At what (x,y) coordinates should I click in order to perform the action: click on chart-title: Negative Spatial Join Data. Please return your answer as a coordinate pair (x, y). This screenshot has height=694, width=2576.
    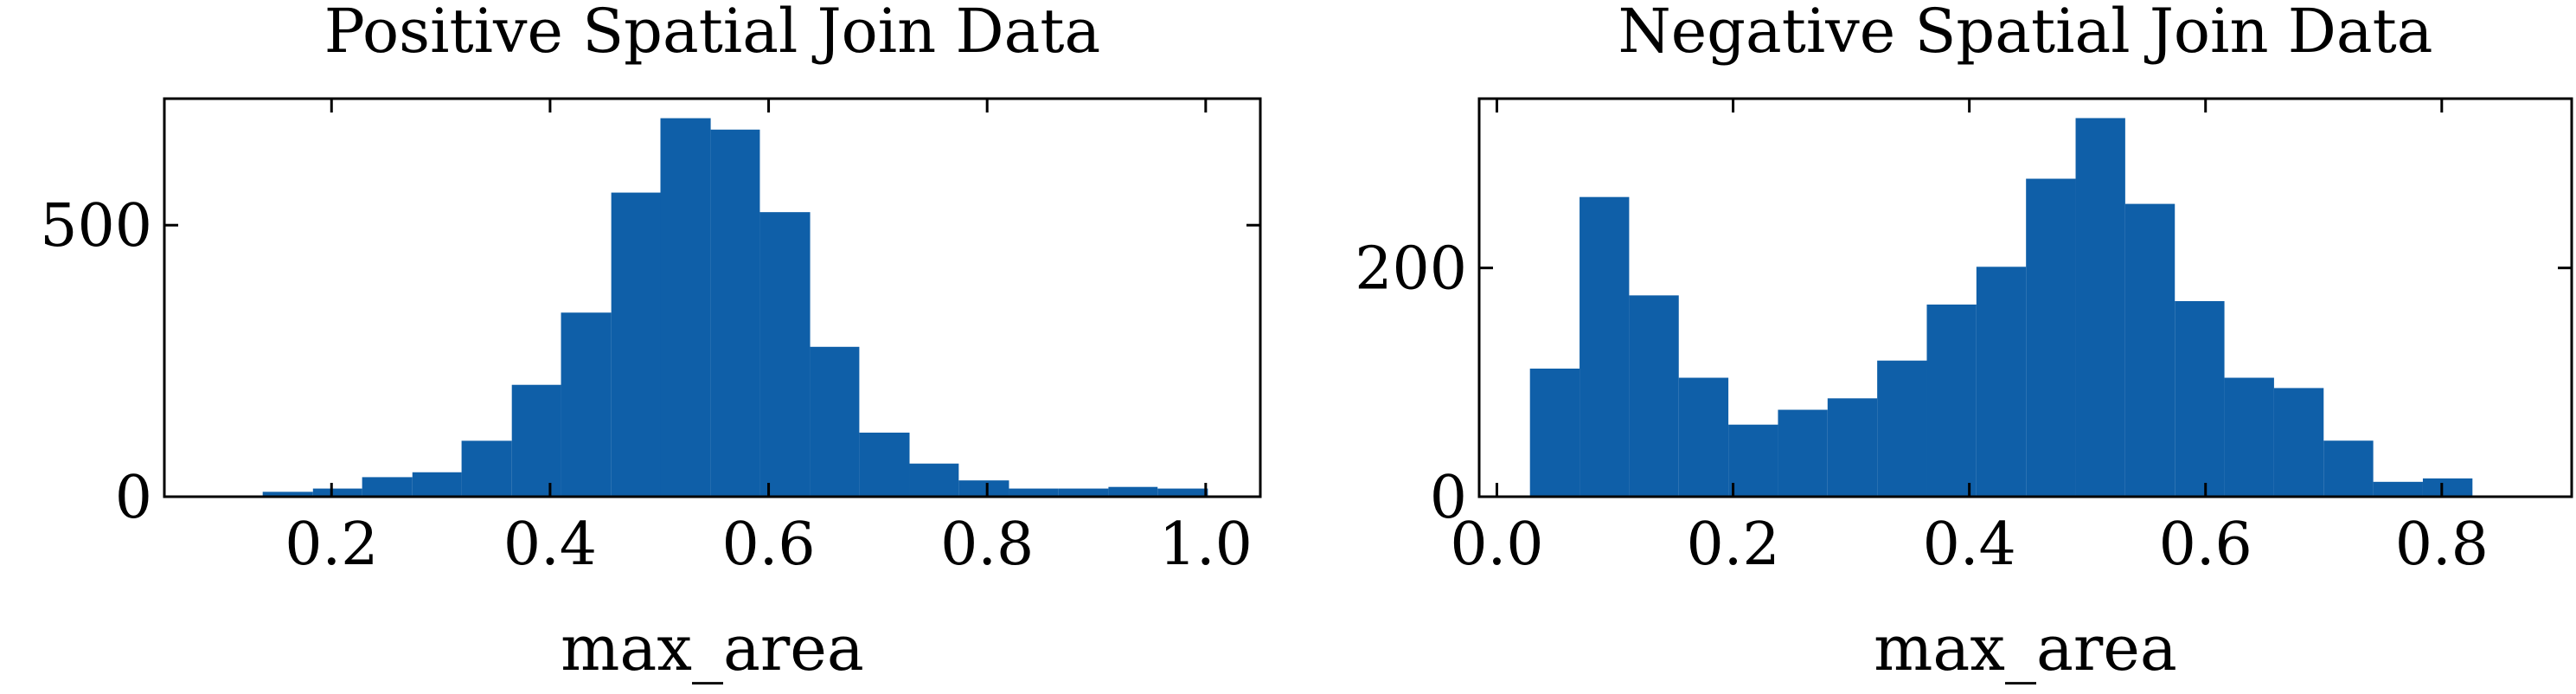
    Looking at the image, I should click on (2025, 33).